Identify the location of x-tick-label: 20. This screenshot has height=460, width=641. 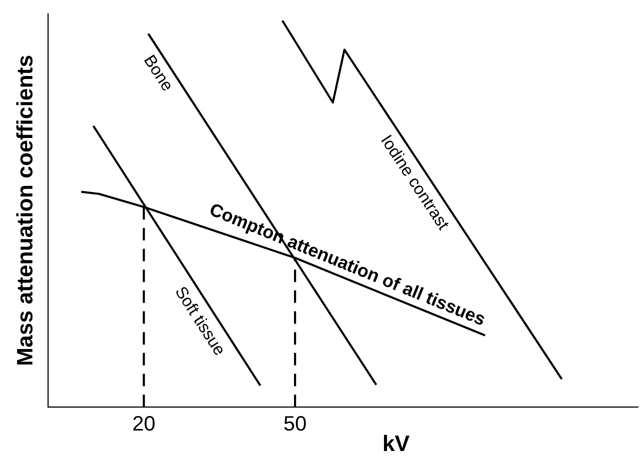
(144, 423).